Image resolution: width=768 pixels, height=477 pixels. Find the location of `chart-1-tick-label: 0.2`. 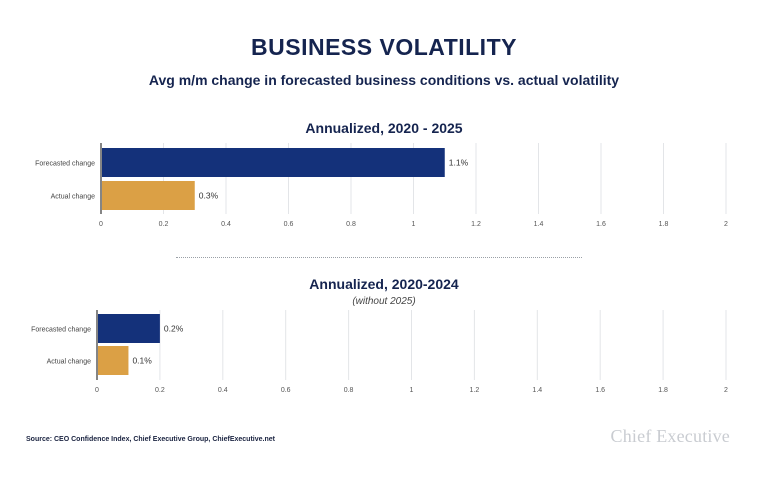

chart-1-tick-label: 0.2 is located at coordinates (164, 224).